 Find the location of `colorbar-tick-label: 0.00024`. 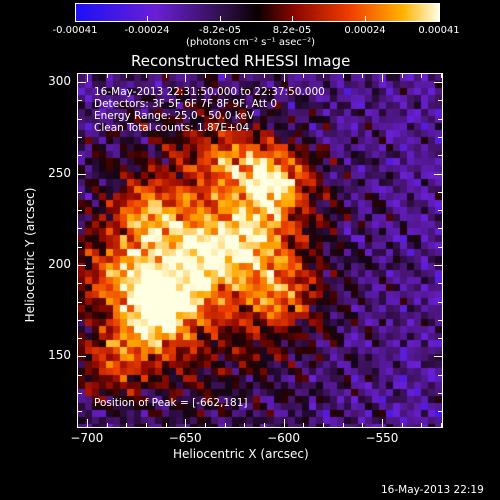

colorbar-tick-label: 0.00024 is located at coordinates (365, 30).